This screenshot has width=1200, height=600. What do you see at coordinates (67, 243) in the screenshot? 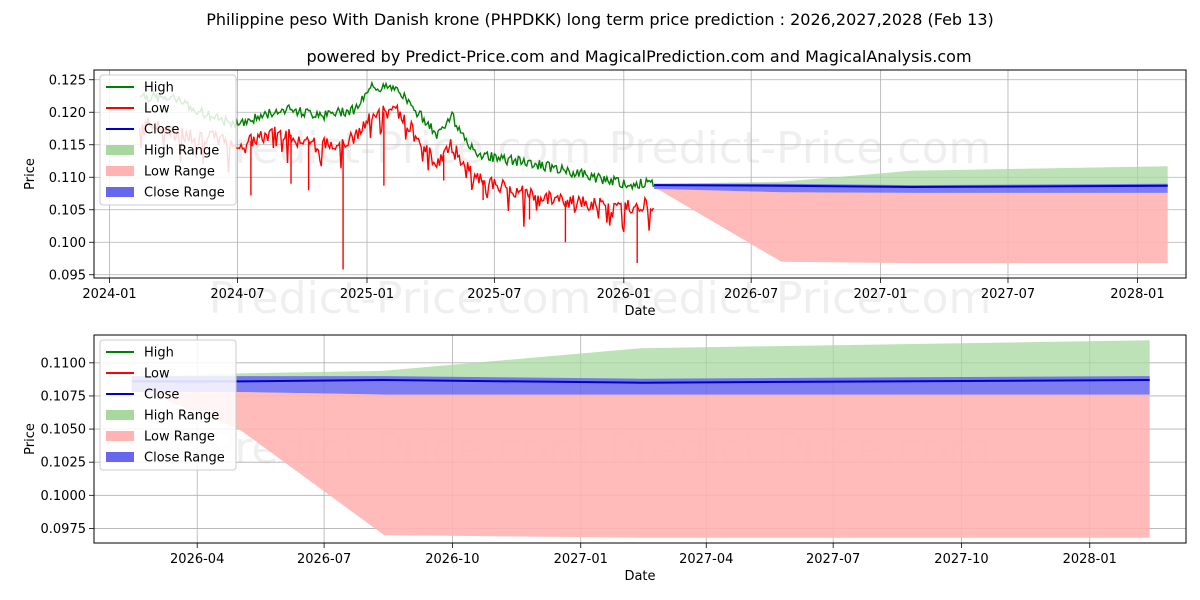
I see `top-ytick-label: 0.100` at bounding box center [67, 243].